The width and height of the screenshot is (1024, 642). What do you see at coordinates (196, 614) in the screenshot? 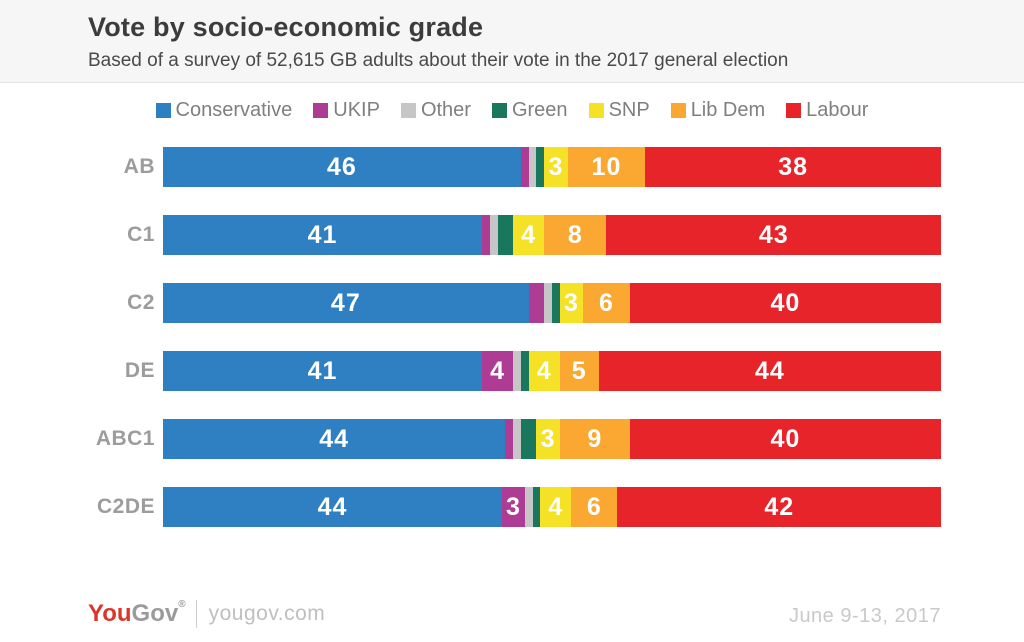
I see `brand-divider` at bounding box center [196, 614].